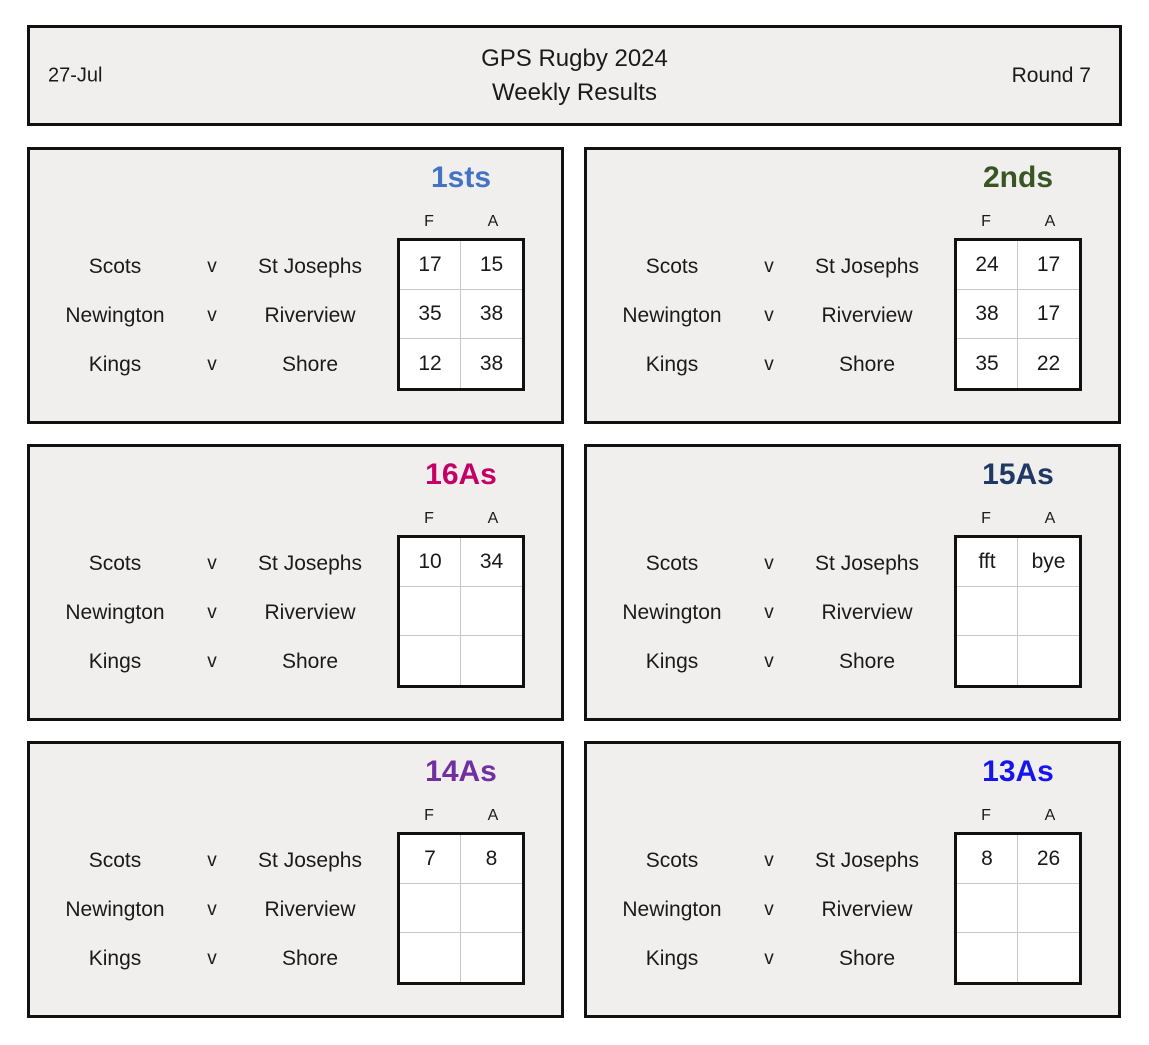 This screenshot has width=1149, height=1045. I want to click on grade-title: 16As, so click(461, 474).